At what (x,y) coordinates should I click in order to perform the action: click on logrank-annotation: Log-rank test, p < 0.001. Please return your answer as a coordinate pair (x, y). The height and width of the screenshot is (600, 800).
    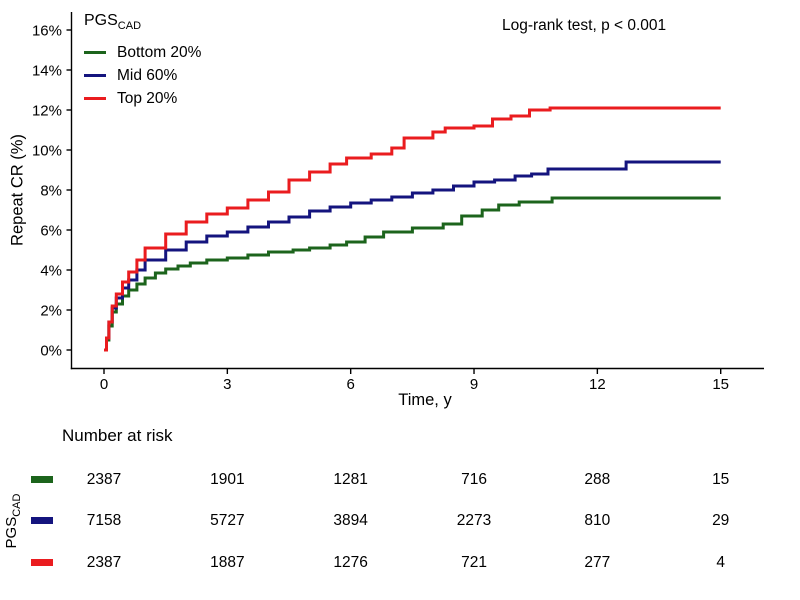
    Looking at the image, I should click on (584, 25).